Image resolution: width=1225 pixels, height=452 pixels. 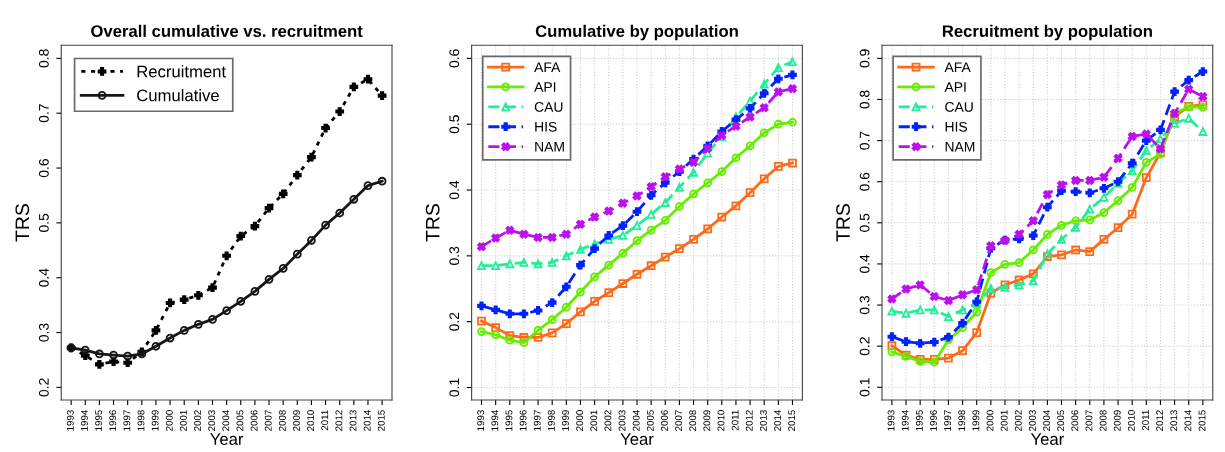 What do you see at coordinates (1047, 32) in the screenshot?
I see `chart-title: Recruitment by population` at bounding box center [1047, 32].